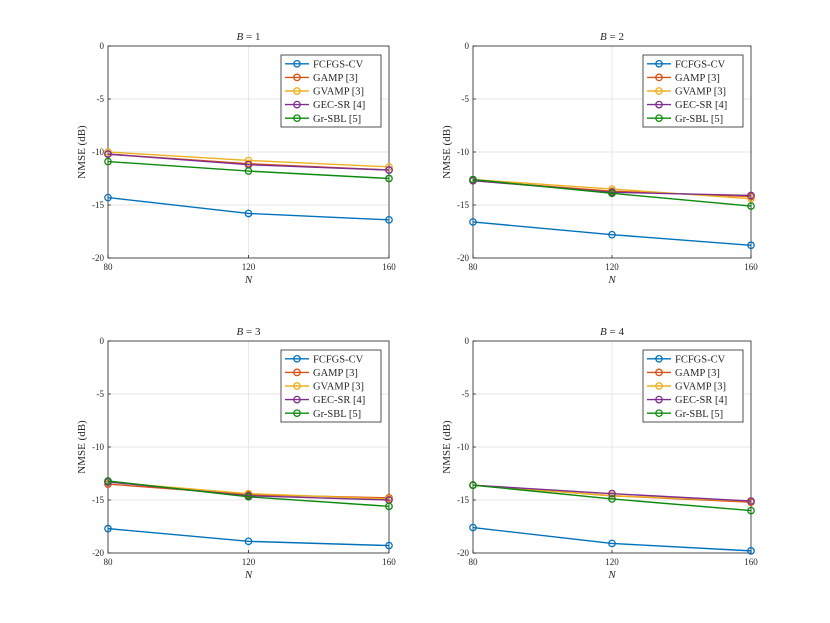 Image resolution: width=830 pixels, height=623 pixels. What do you see at coordinates (252, 332) in the screenshot?
I see `chart-title-value: = 3` at bounding box center [252, 332].